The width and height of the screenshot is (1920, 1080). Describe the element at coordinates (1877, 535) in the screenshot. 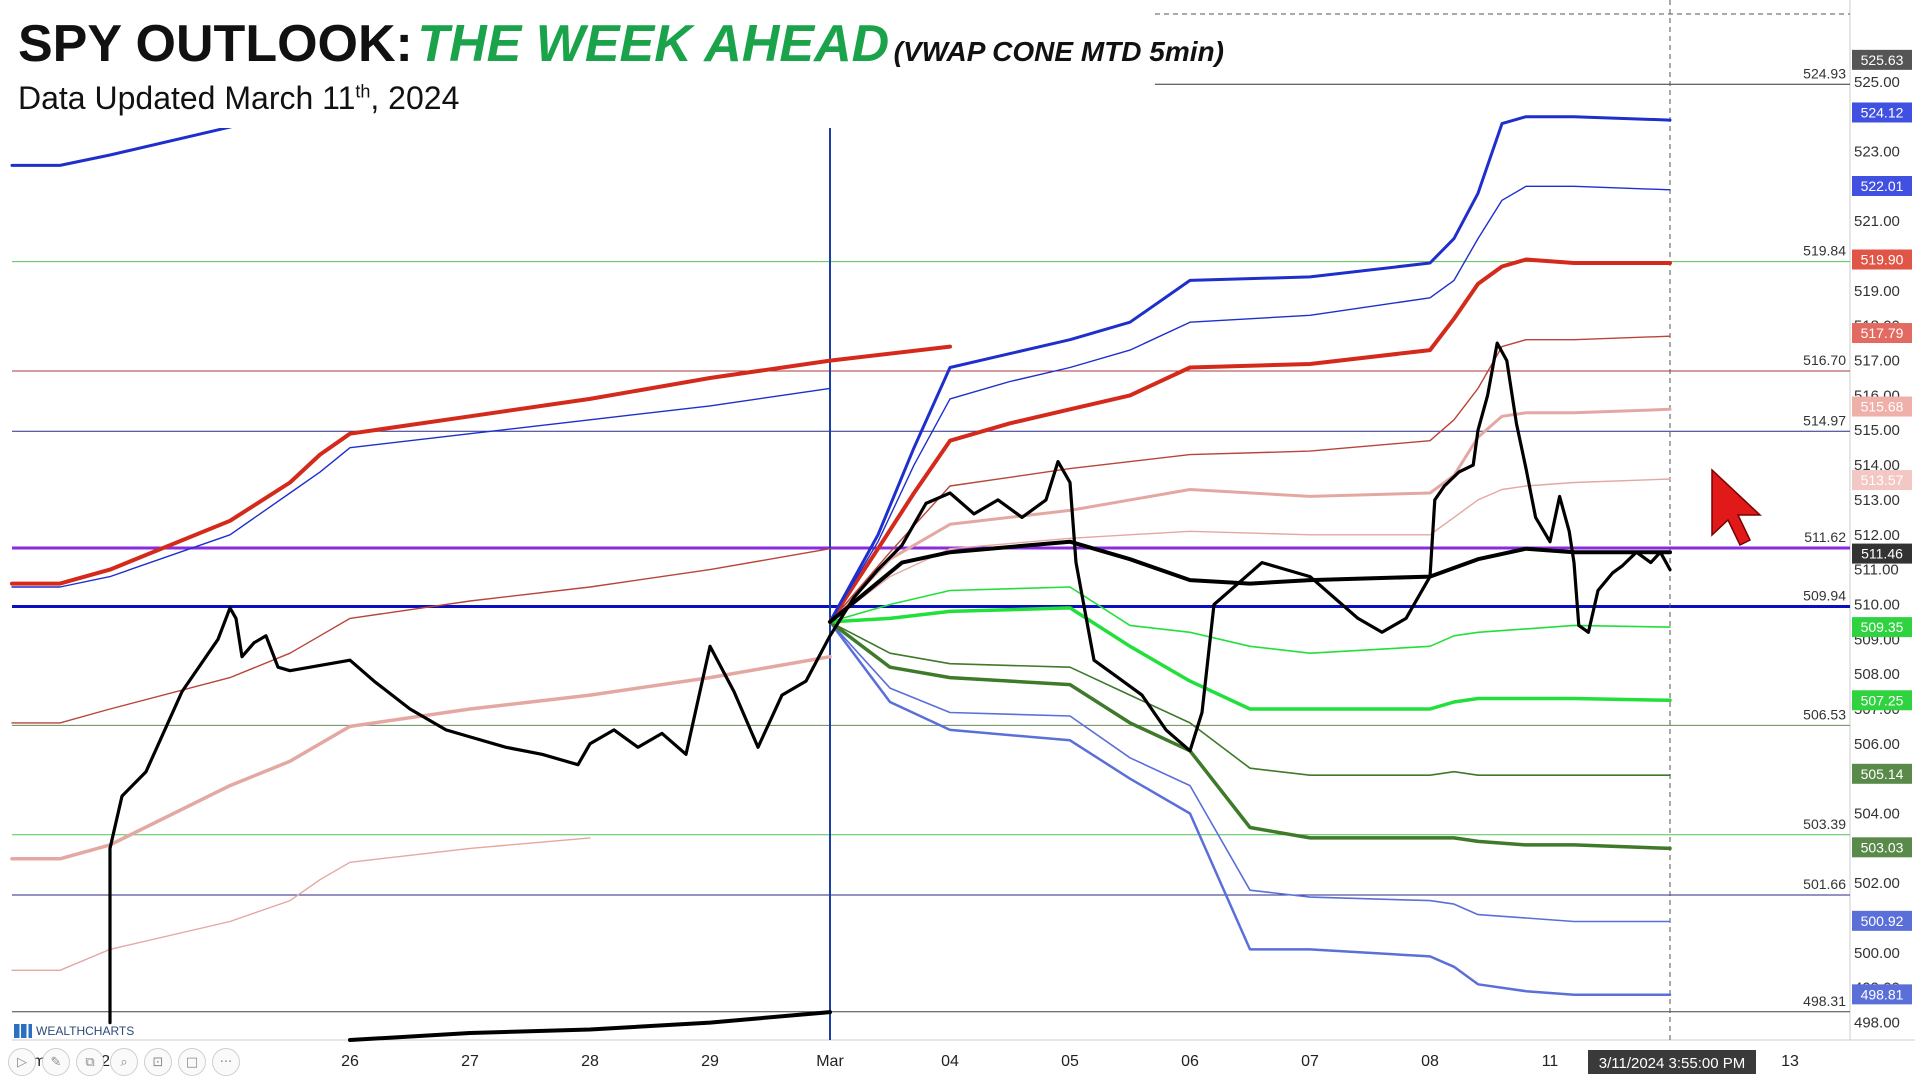

I see `y-tick-14: 512.00` at that location.